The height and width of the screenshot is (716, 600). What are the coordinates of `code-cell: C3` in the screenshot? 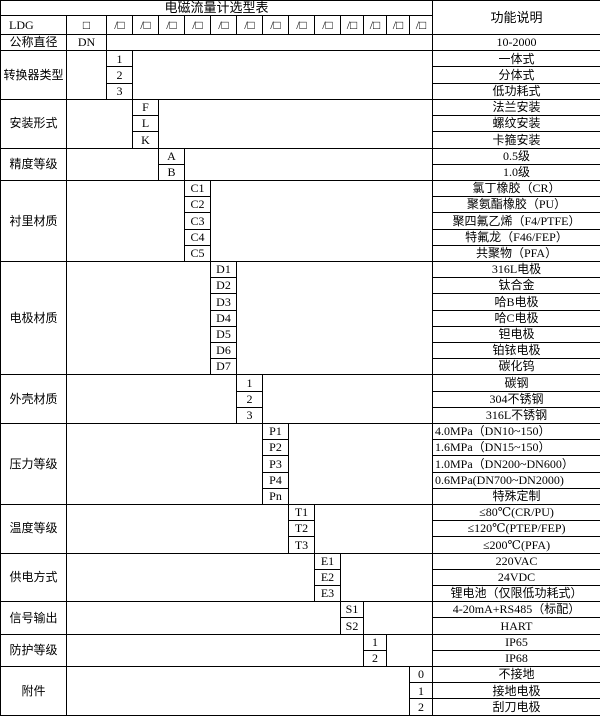 It's located at (197, 221).